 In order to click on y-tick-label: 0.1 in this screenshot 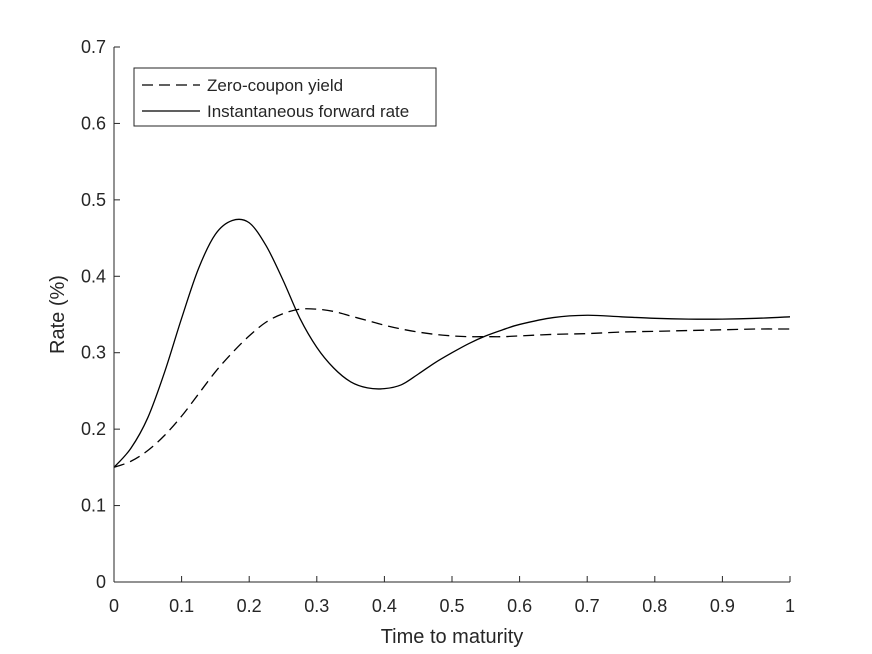, I will do `click(93, 506)`.